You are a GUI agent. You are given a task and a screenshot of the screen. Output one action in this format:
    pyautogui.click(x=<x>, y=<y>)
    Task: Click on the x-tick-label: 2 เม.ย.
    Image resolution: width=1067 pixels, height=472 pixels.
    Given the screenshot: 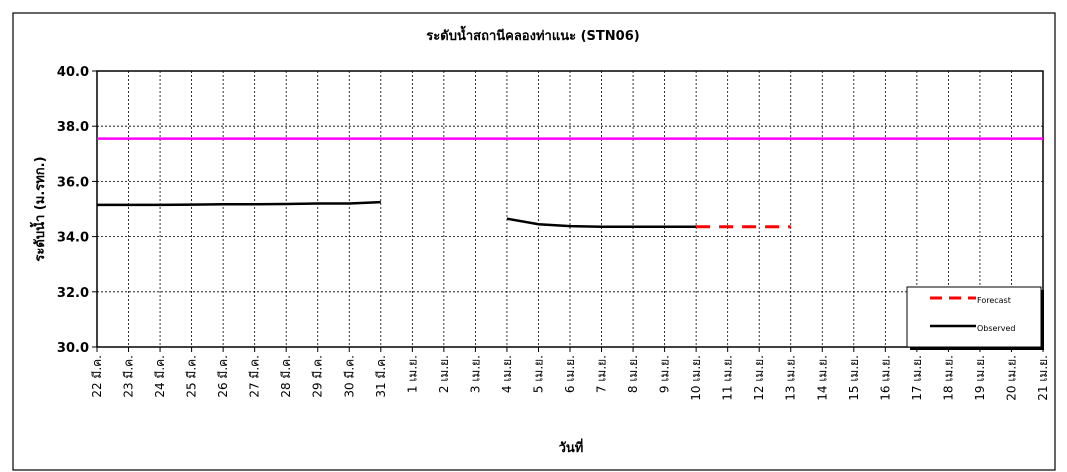 What is the action you would take?
    pyautogui.click(x=444, y=374)
    